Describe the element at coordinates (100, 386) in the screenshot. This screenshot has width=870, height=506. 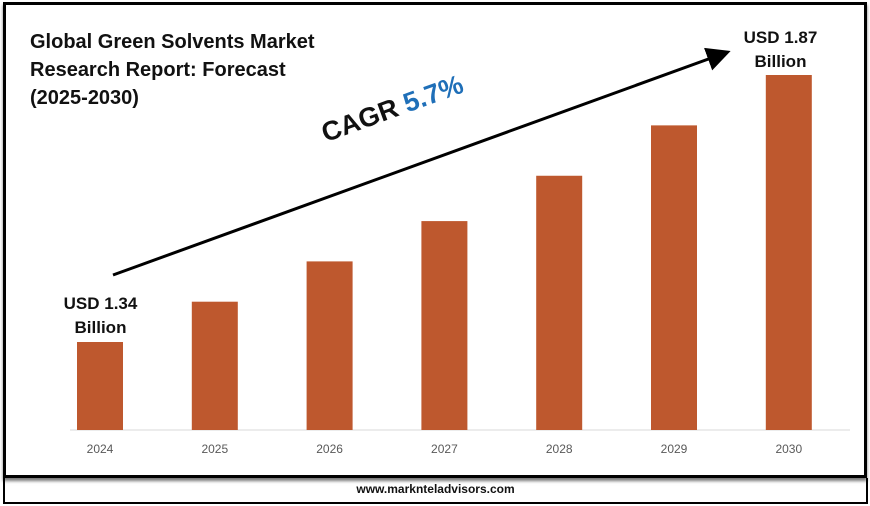
I see `bar-2024` at that location.